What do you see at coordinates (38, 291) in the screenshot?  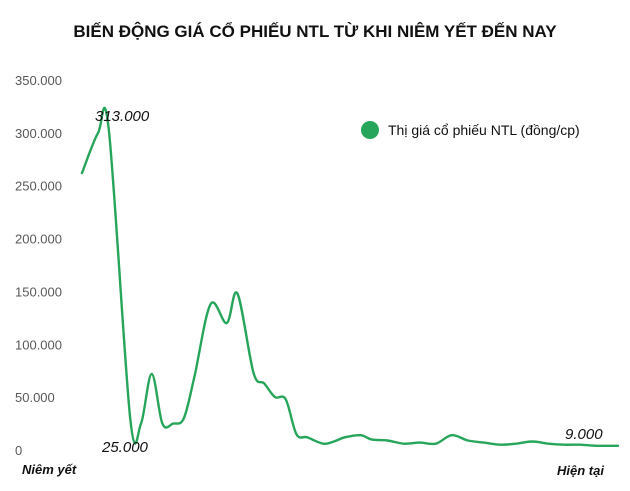 I see `y-tick-label: 150.000` at bounding box center [38, 291].